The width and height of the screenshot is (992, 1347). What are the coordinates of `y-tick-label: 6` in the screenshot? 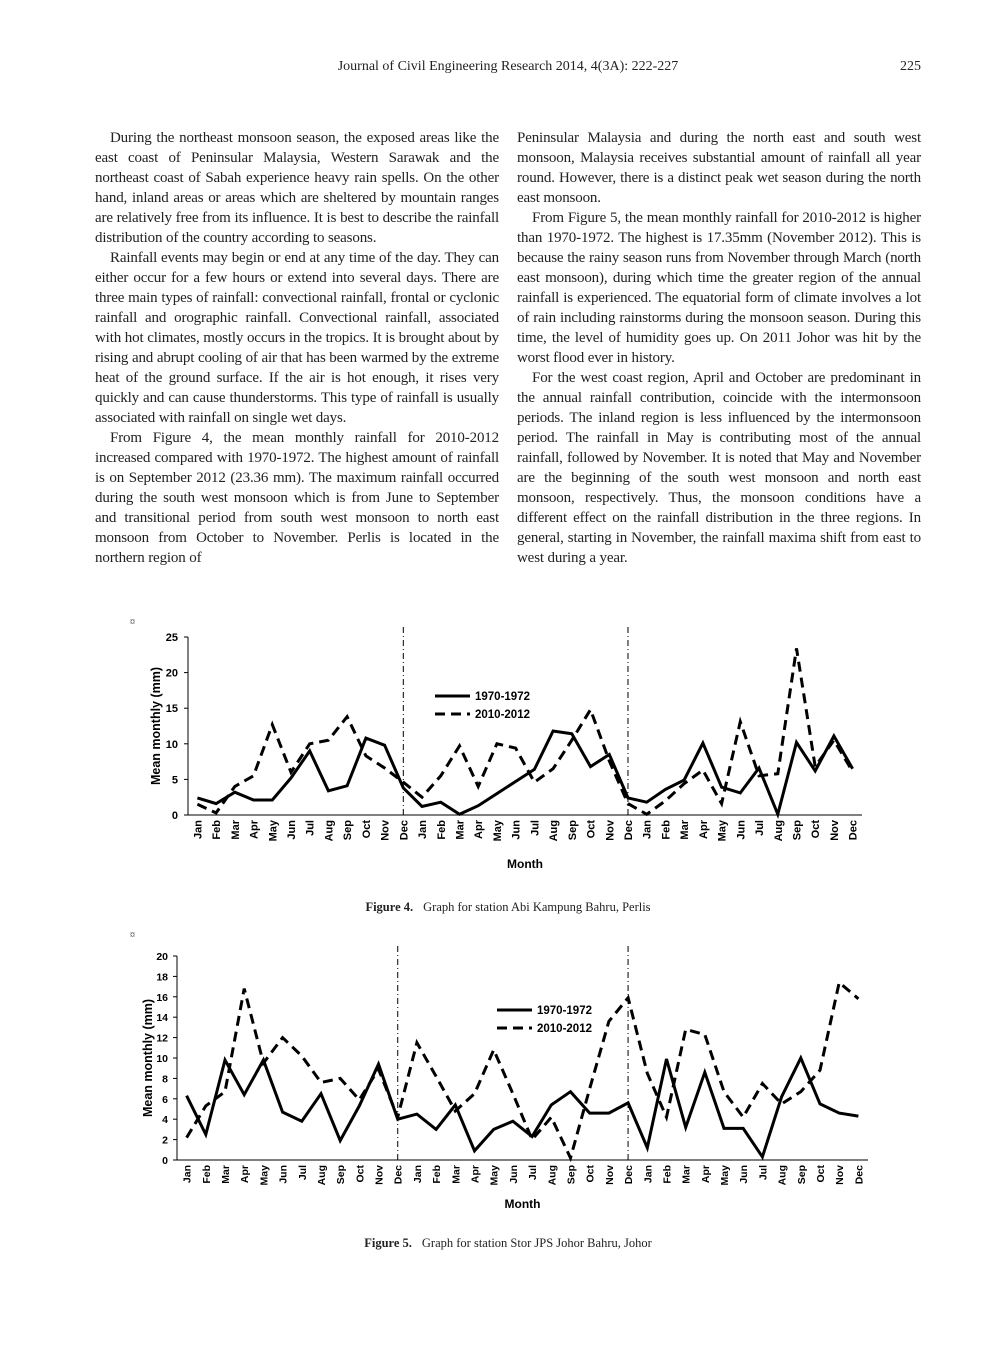 It's located at (165, 1100).